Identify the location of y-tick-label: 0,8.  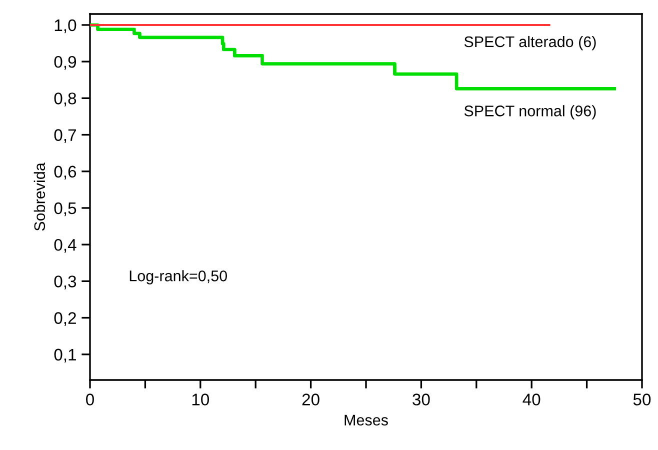
(65, 99).